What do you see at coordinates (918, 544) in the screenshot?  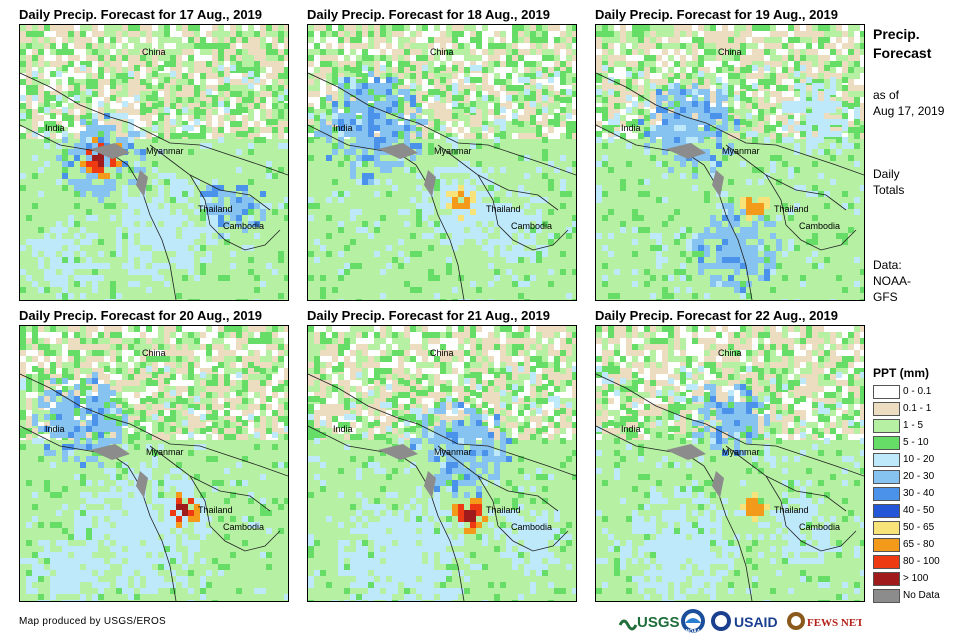 I see `legend-label: 65 - 80` at bounding box center [918, 544].